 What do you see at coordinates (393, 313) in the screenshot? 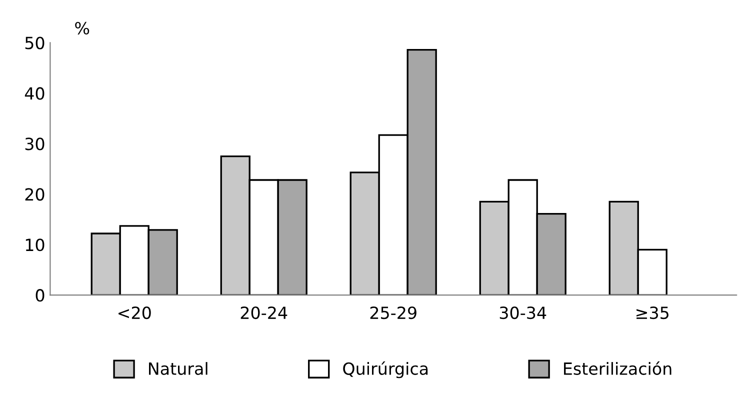
I see `x-tick-label: 25-29` at bounding box center [393, 313].